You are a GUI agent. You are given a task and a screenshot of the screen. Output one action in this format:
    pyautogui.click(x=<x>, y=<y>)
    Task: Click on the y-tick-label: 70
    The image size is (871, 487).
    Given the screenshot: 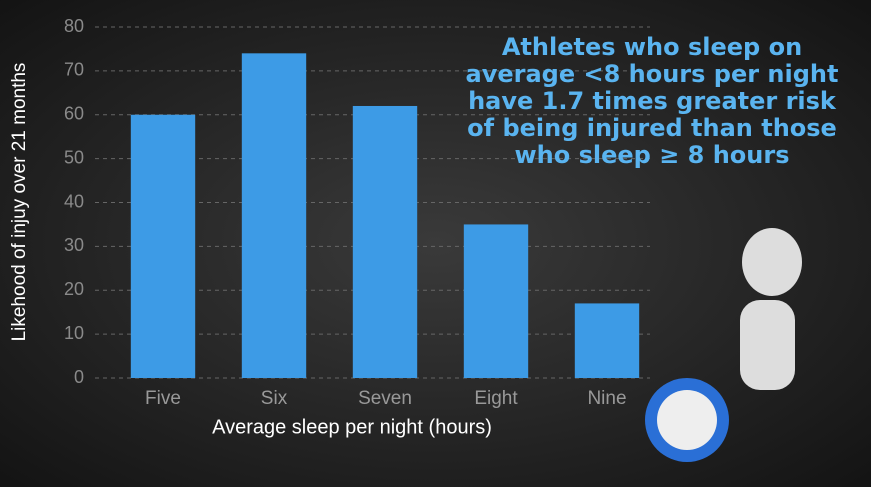 What is the action you would take?
    pyautogui.click(x=74, y=70)
    